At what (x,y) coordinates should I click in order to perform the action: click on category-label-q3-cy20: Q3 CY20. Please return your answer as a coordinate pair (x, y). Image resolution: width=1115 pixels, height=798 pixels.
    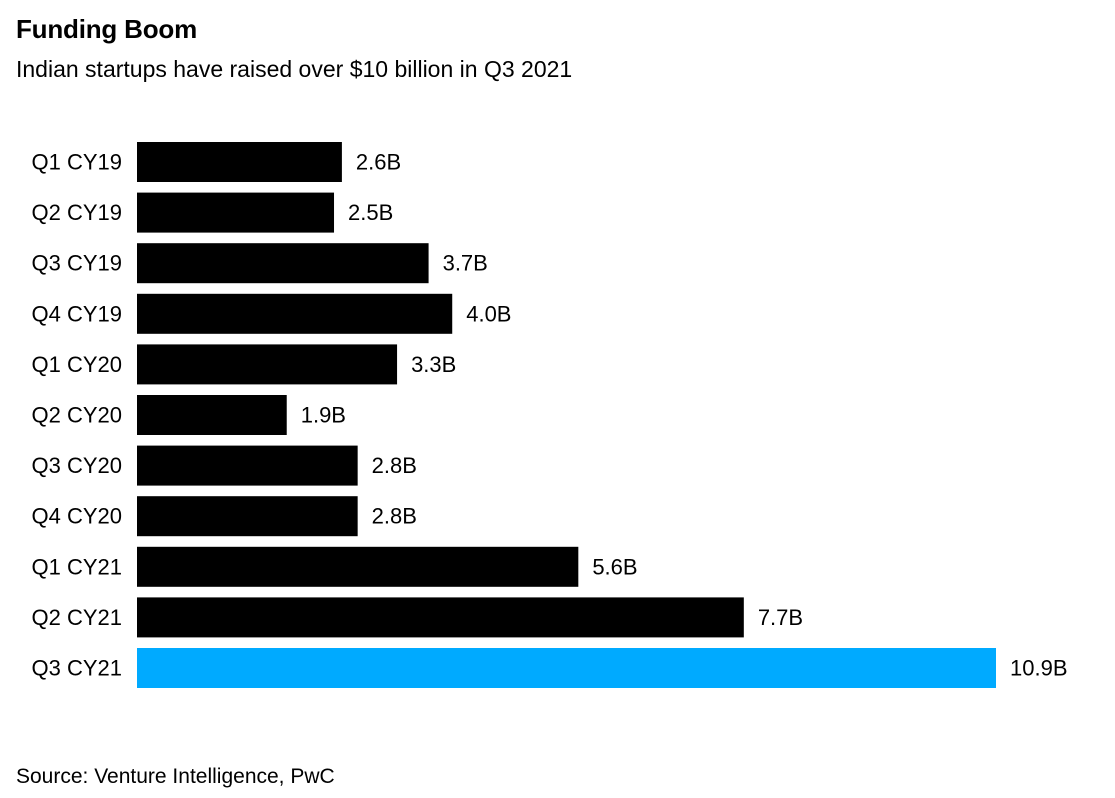
    Looking at the image, I should click on (77, 465).